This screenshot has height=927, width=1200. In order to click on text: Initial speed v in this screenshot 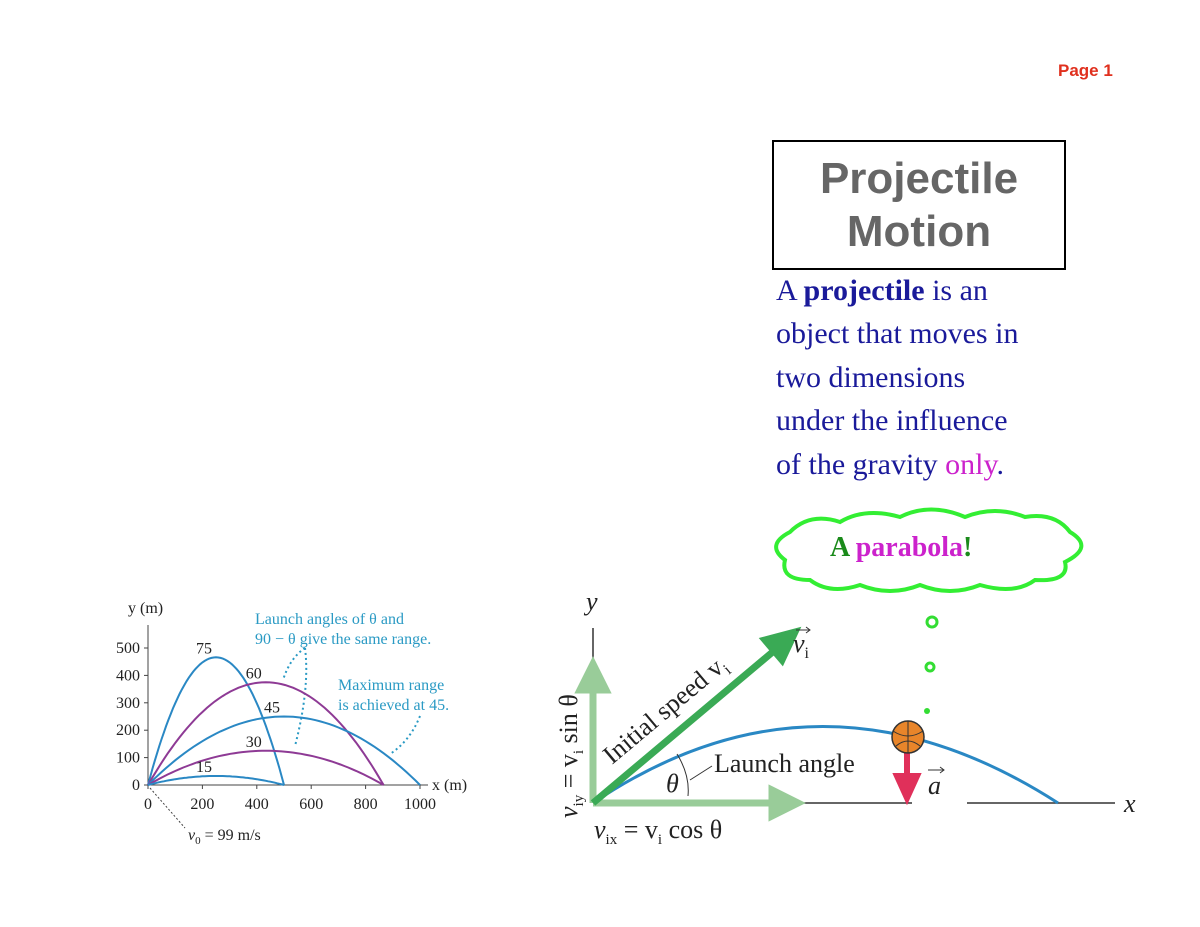, I will do `click(662, 711)`.